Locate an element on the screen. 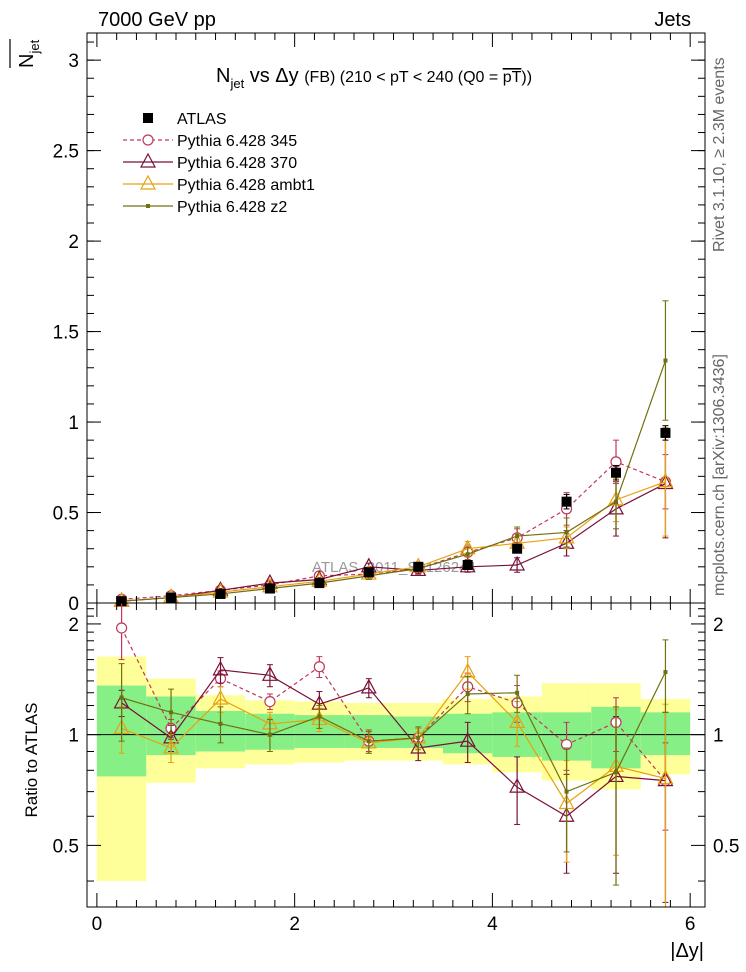  top-y-tick-label: 0 is located at coordinates (73, 604).